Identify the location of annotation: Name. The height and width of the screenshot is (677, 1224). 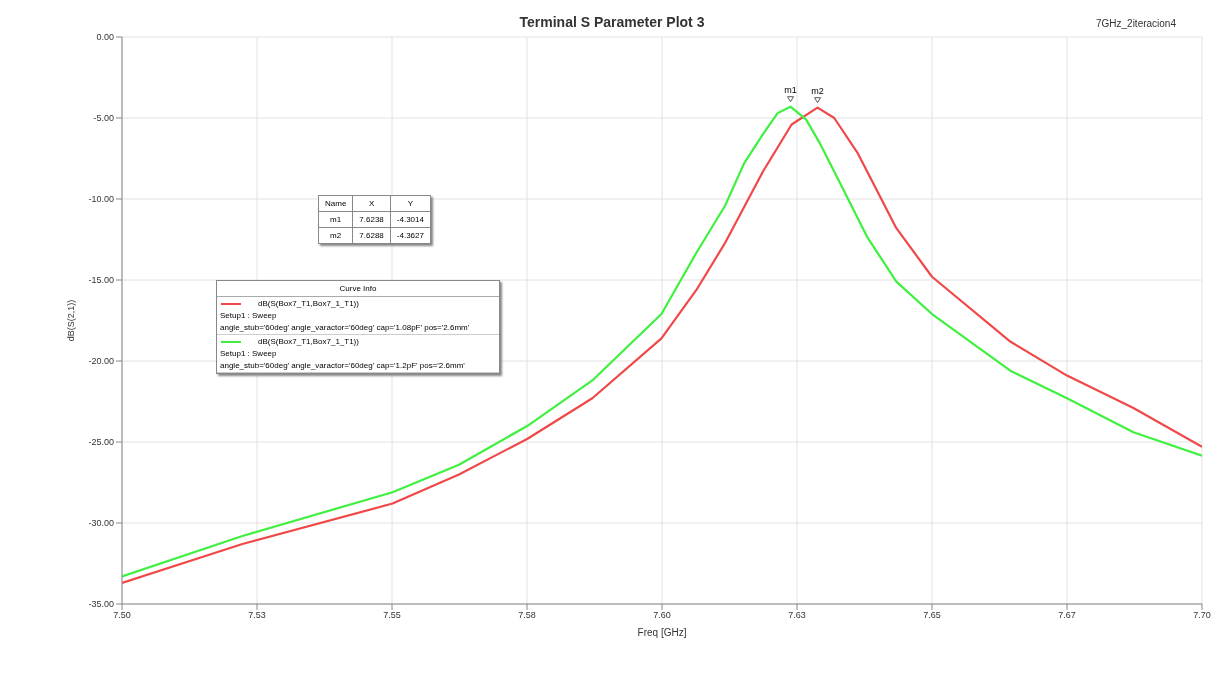
(335, 203).